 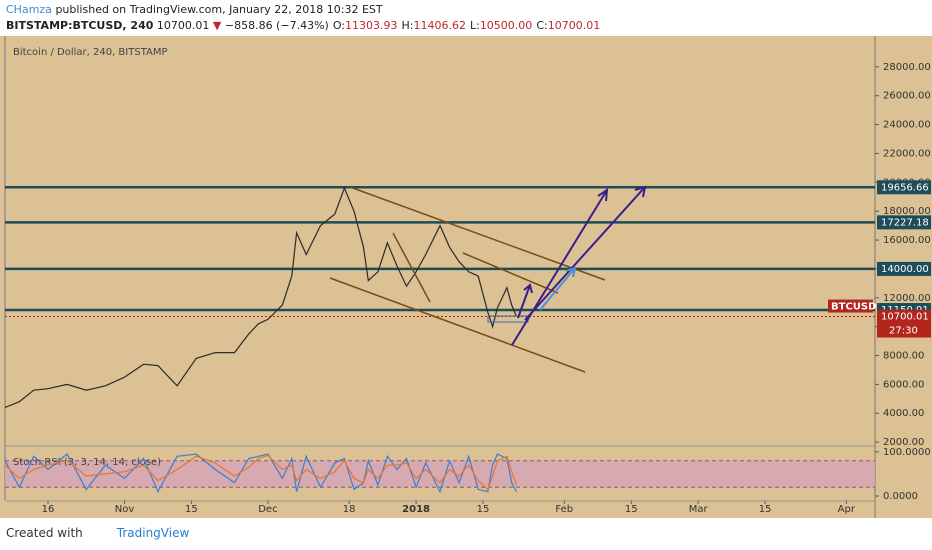 What do you see at coordinates (904, 323) in the screenshot?
I see `last-tag` at bounding box center [904, 323].